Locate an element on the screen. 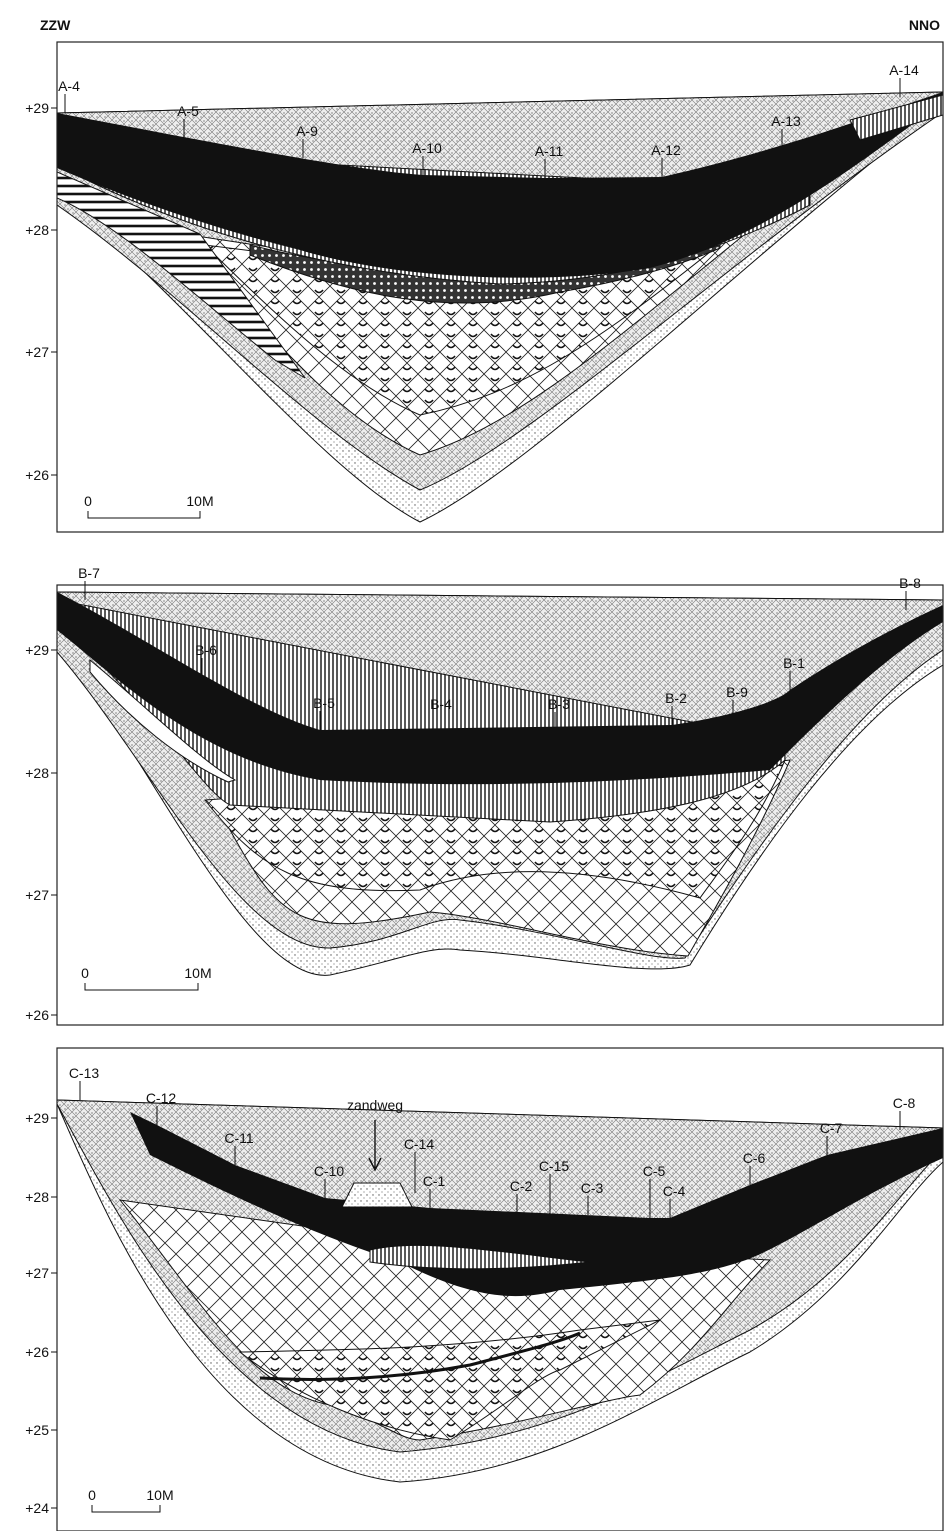  borehole-label: A-12 is located at coordinates (666, 150).